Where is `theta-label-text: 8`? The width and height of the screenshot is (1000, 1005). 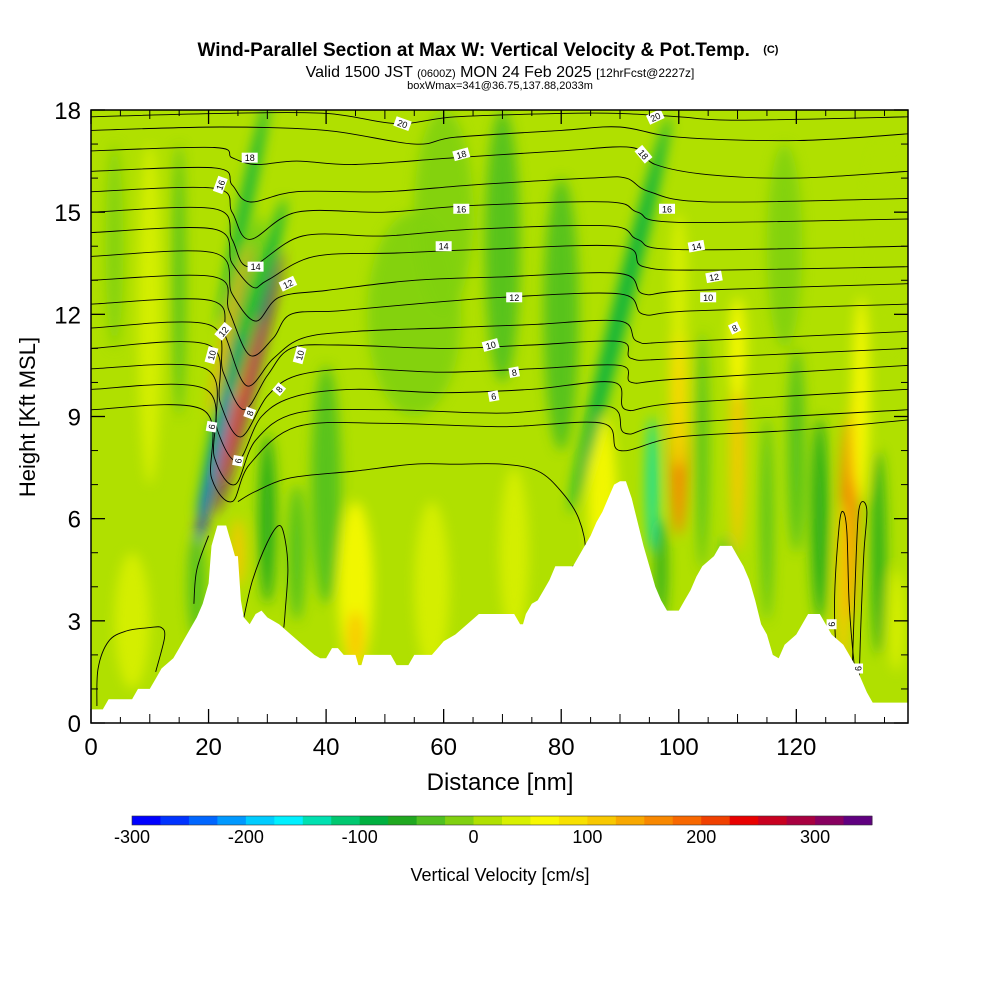 theta-label-text: 8 is located at coordinates (734, 328).